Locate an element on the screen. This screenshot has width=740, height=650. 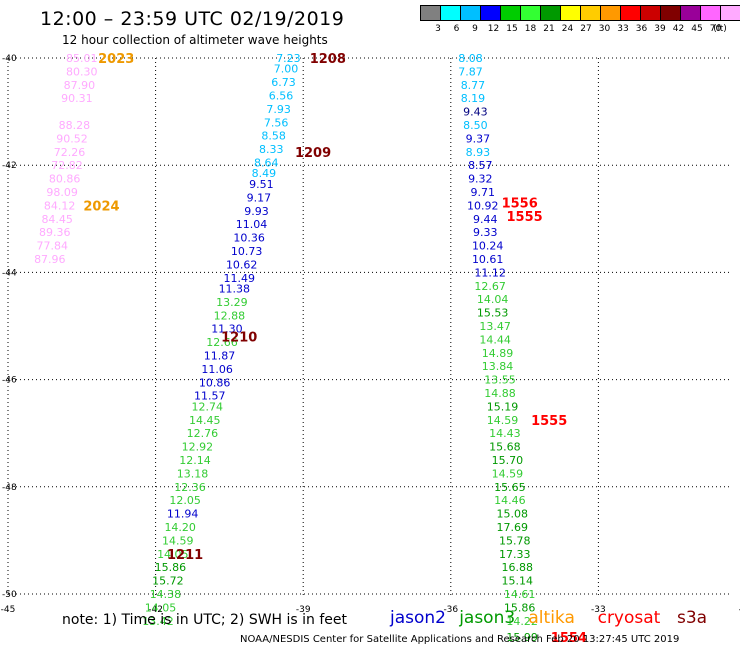
wave-height-value: 13.55 is located at coordinates (500, 380).